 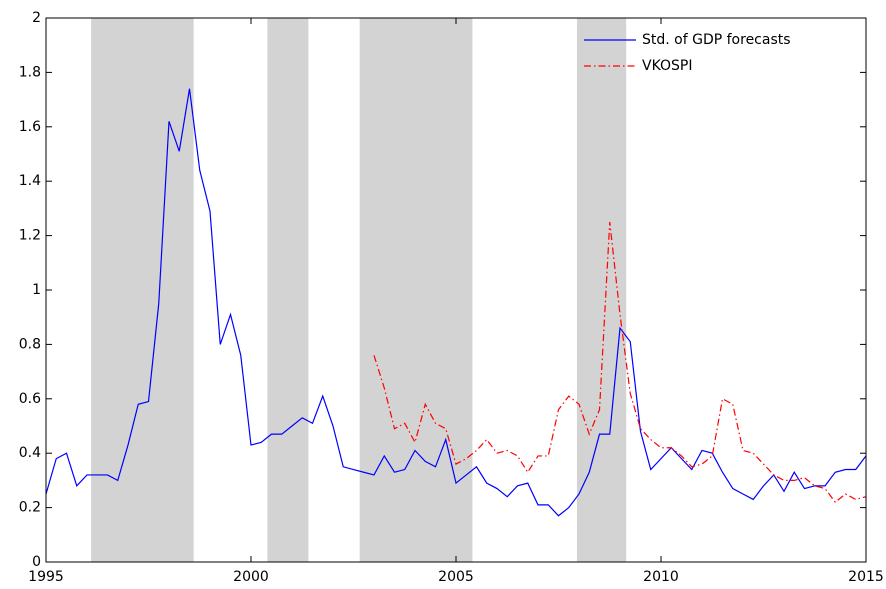 I want to click on legend-label: Std. of GDP forecasts, so click(x=716, y=40).